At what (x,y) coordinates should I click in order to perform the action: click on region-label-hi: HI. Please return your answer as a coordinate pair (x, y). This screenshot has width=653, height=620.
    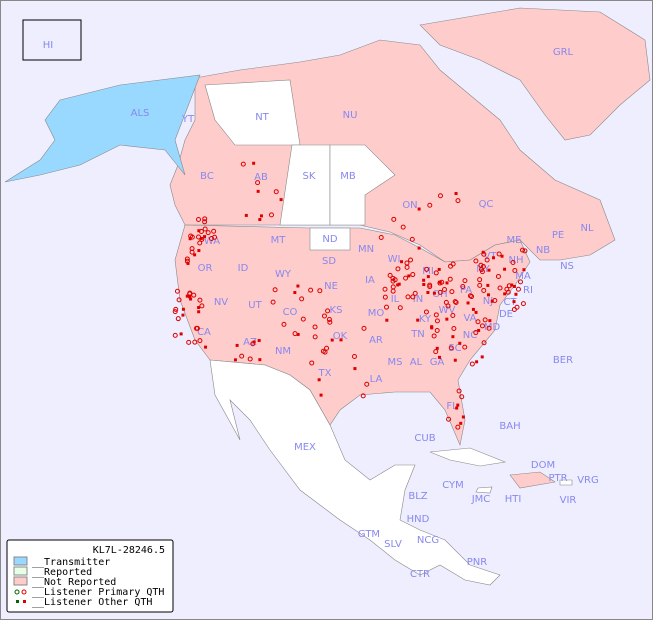
    Looking at the image, I should click on (48, 45).